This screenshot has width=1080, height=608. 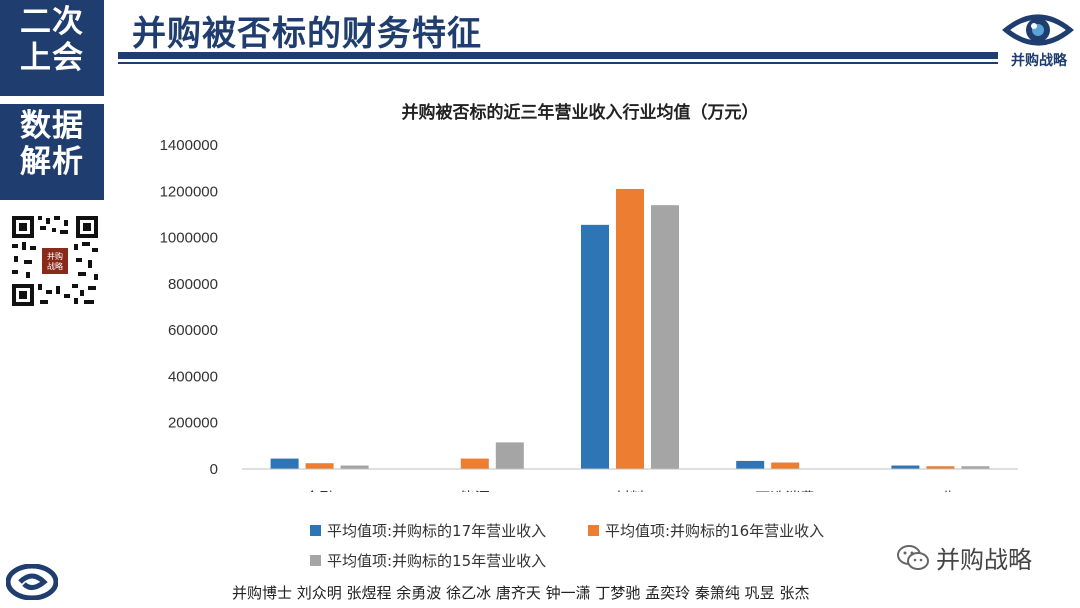 What do you see at coordinates (785, 465) in the screenshot?
I see `bar-可选消费-series-1` at bounding box center [785, 465].